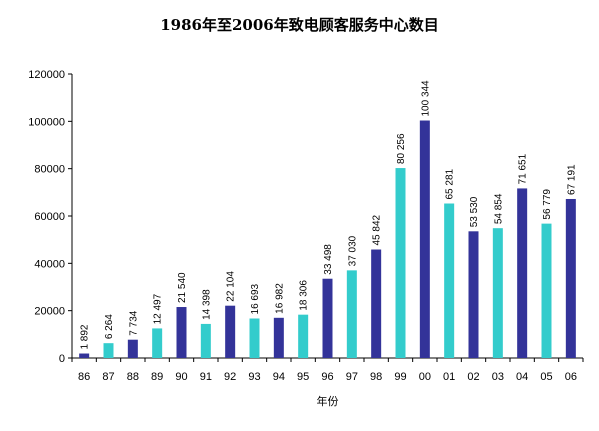  Describe the element at coordinates (108, 377) in the screenshot. I see `x-tick-label: 87` at that location.